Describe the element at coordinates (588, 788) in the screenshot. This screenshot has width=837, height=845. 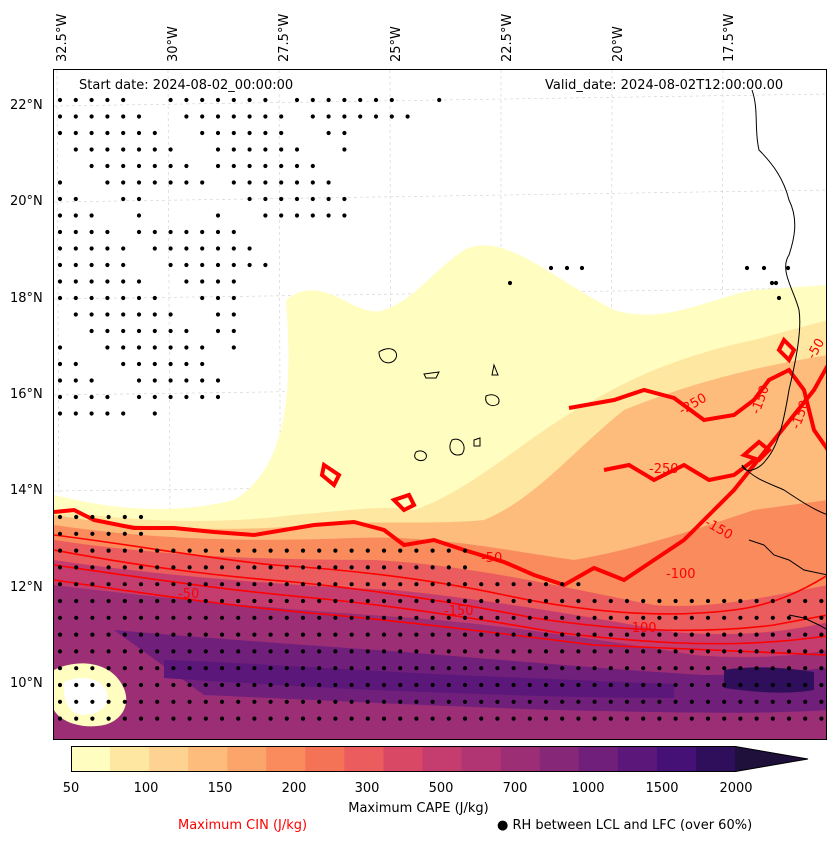
I see `colorbar-tick: 1000` at that location.